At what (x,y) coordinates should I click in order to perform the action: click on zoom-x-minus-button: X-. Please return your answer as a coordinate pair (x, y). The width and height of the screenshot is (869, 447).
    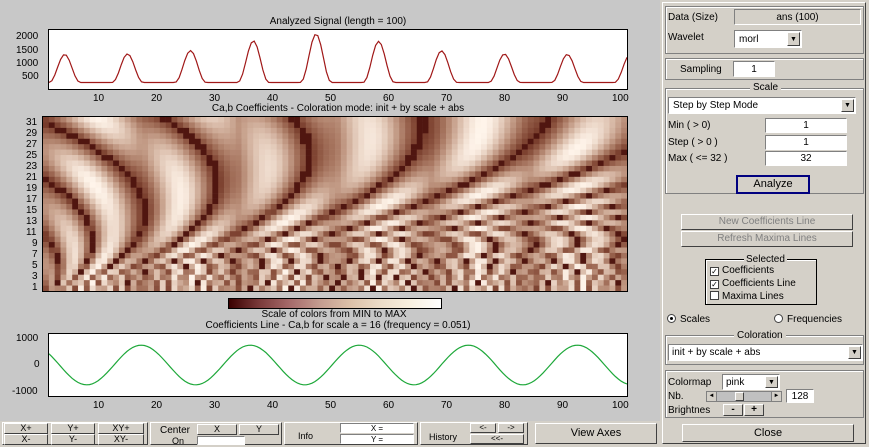
    Looking at the image, I should click on (26, 439).